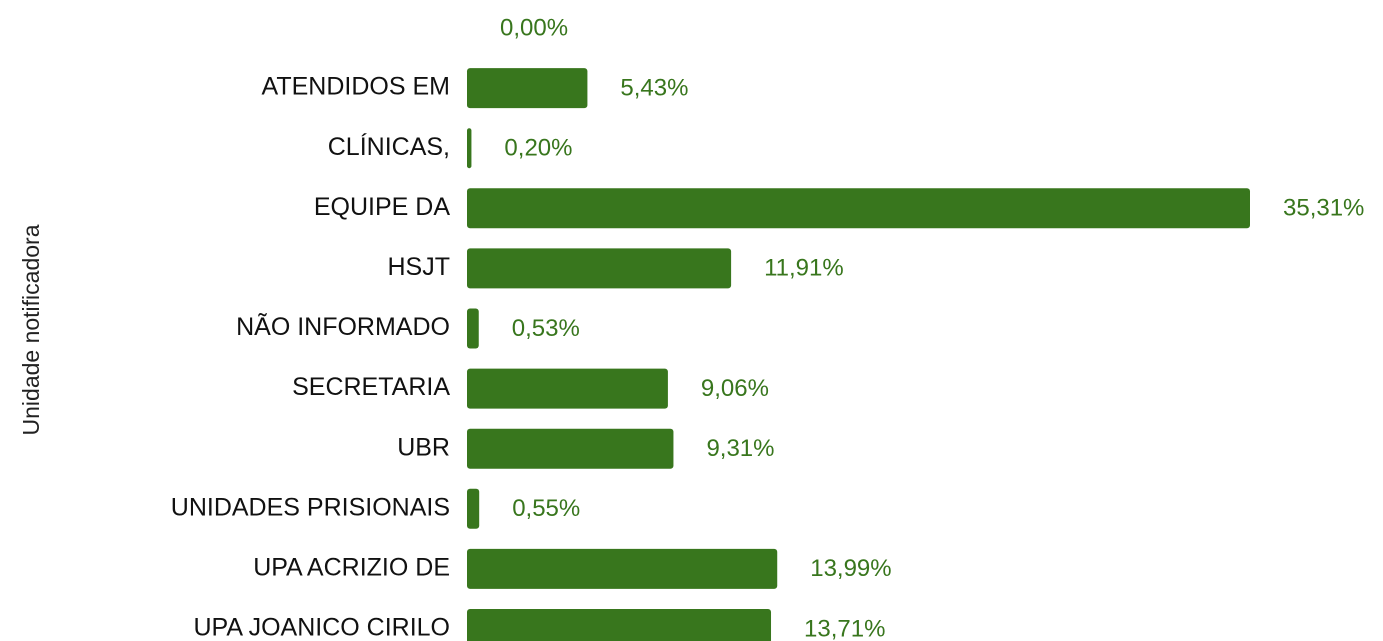  I want to click on category-label: UPA ACRIZIO DE, so click(351, 568).